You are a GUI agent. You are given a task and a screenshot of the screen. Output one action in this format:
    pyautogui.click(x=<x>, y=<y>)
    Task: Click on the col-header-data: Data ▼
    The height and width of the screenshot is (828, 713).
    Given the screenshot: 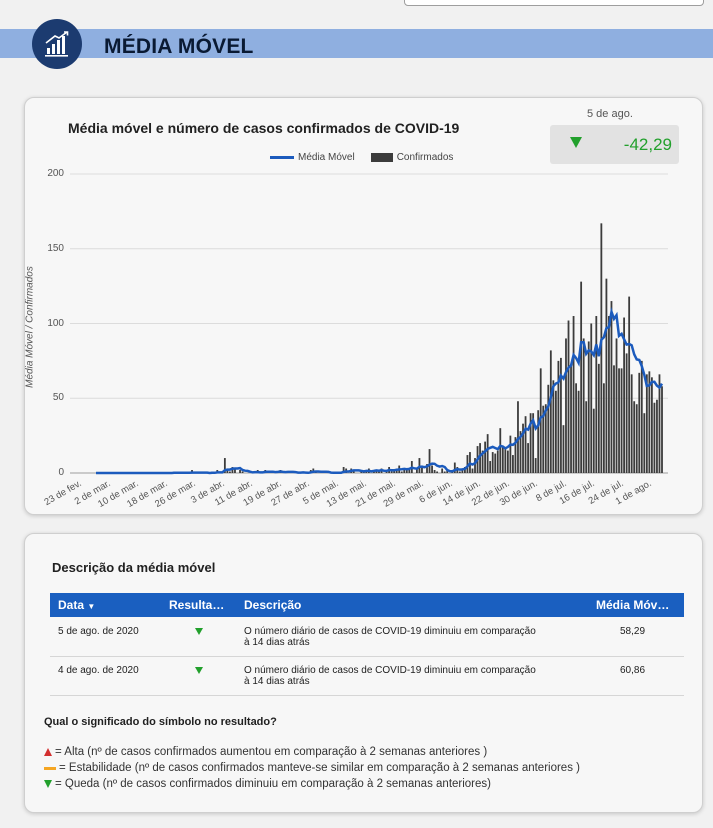 What is the action you would take?
    pyautogui.click(x=77, y=605)
    